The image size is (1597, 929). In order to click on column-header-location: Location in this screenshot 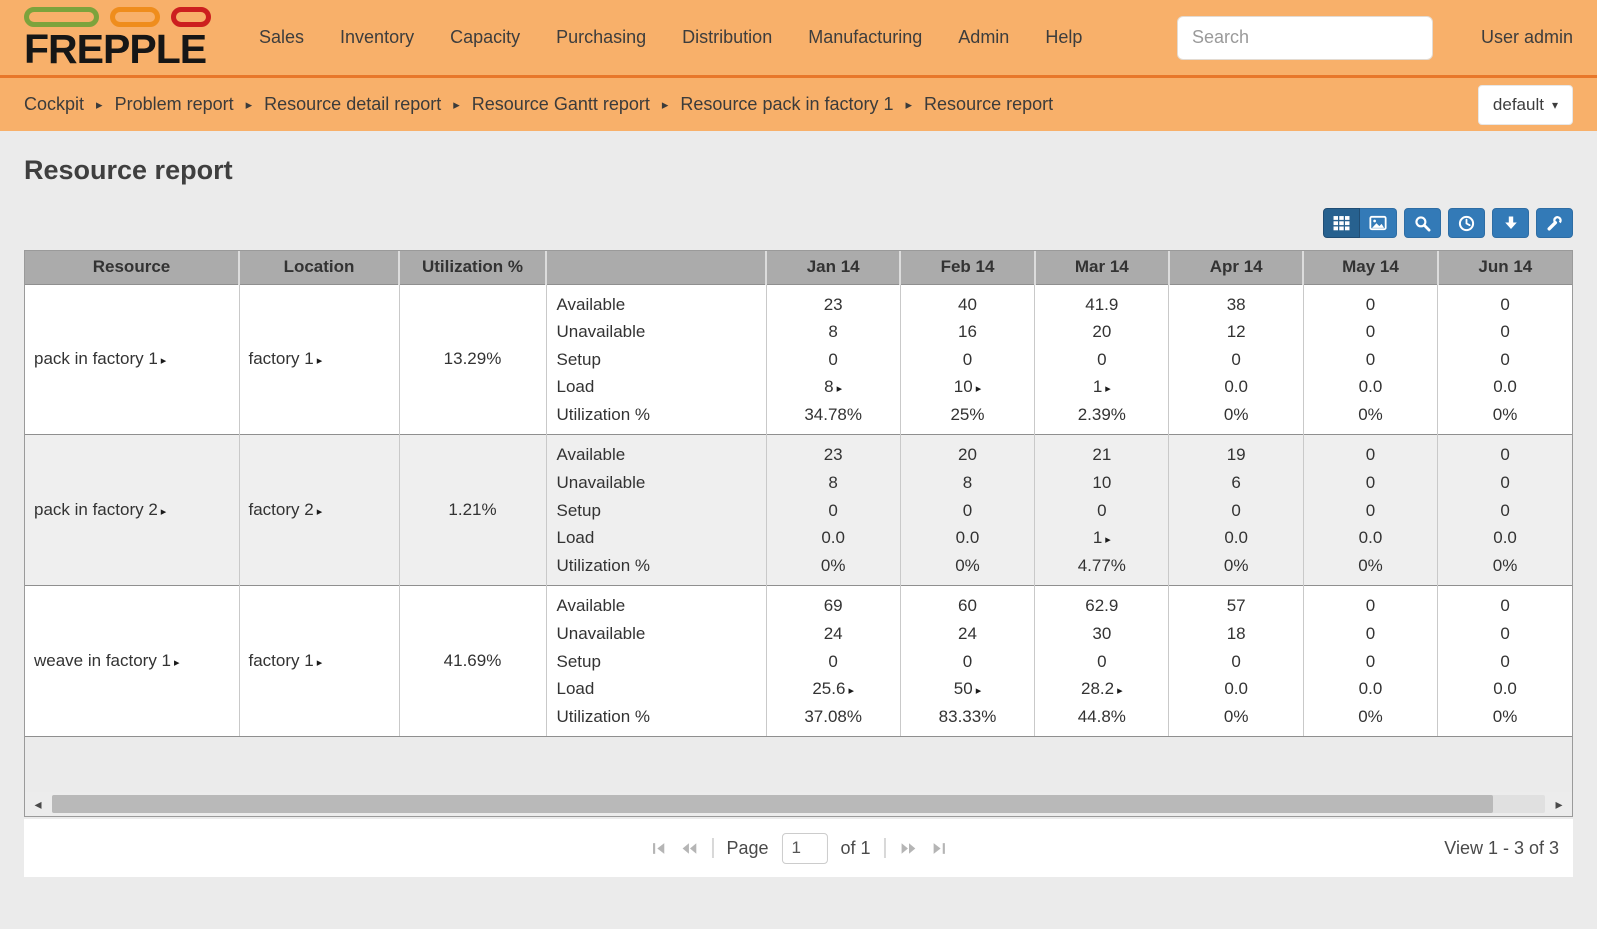, I will do `click(318, 267)`.